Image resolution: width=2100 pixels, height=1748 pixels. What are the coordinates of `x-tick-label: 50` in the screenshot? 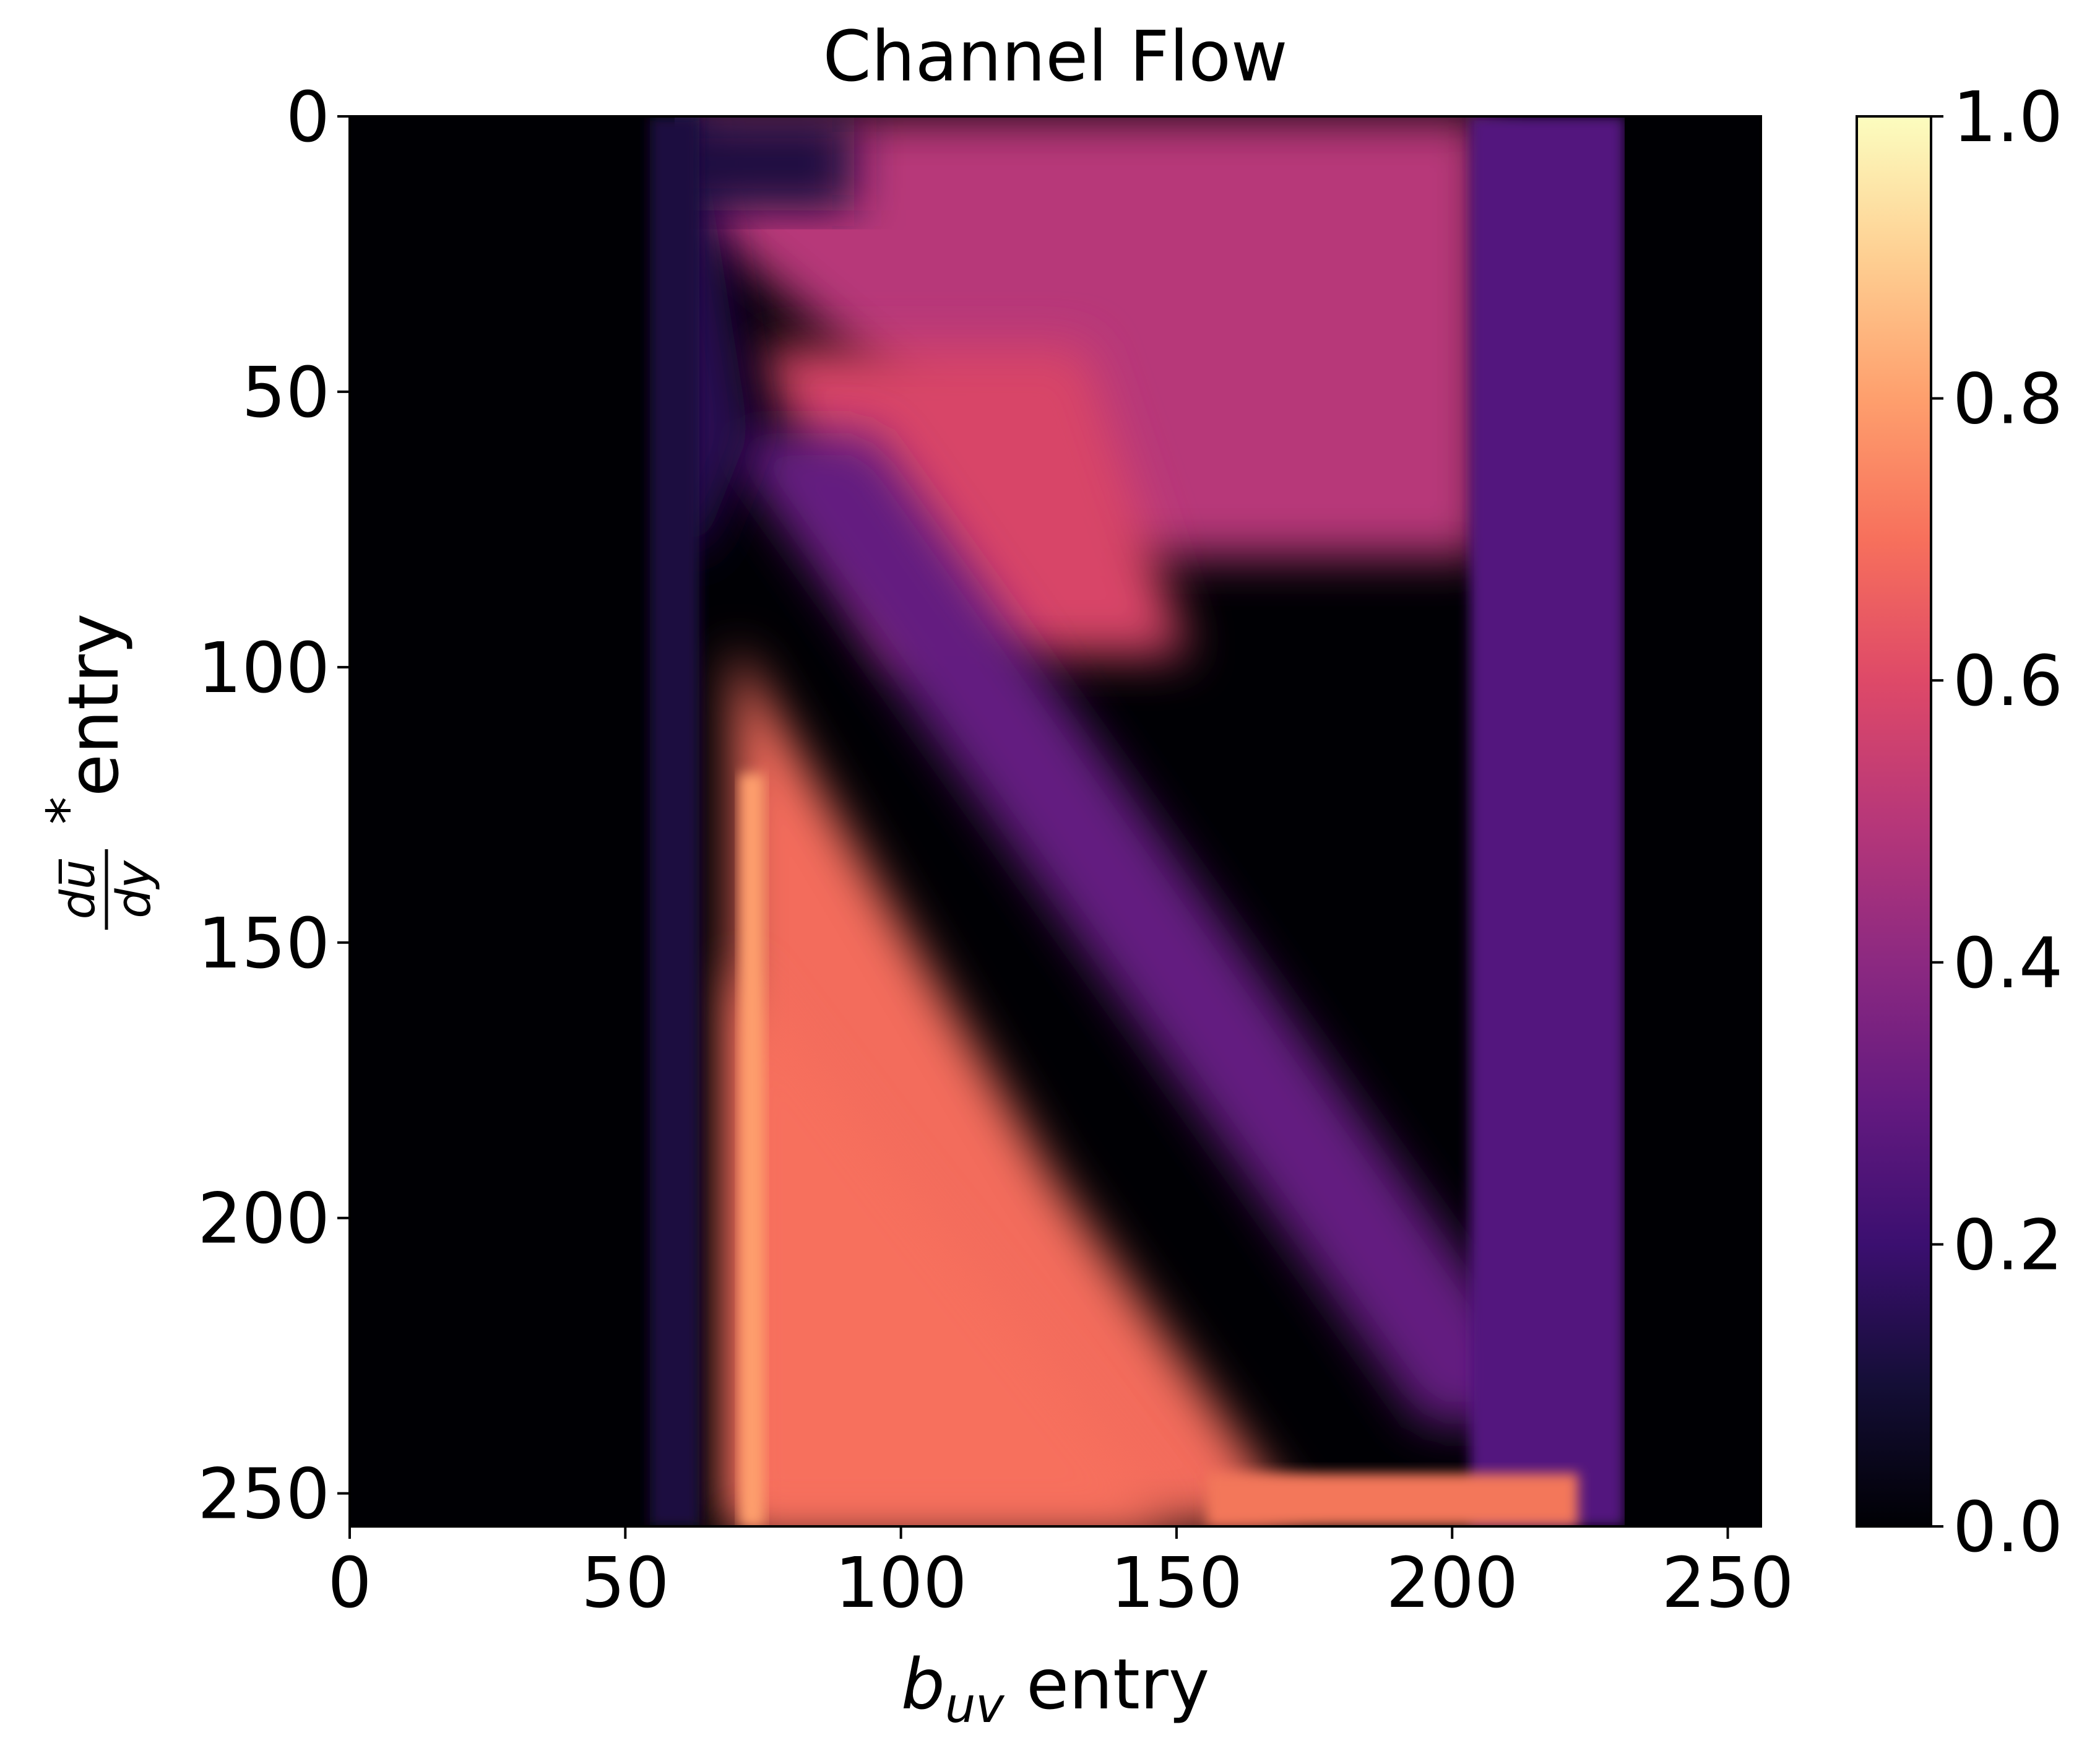 It's located at (625, 1583).